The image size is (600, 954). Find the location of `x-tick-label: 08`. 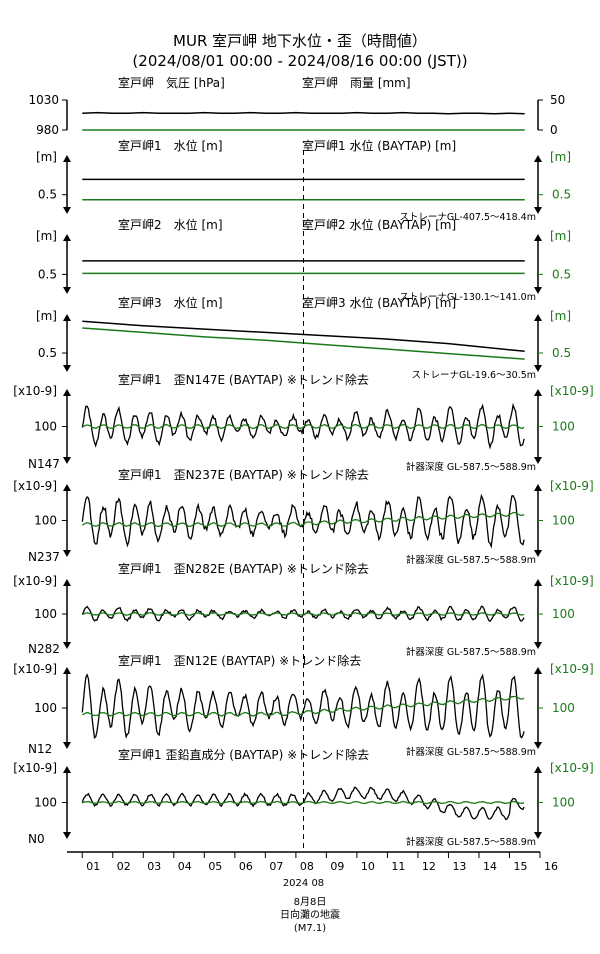

x-tick-label: 08 is located at coordinates (307, 866).